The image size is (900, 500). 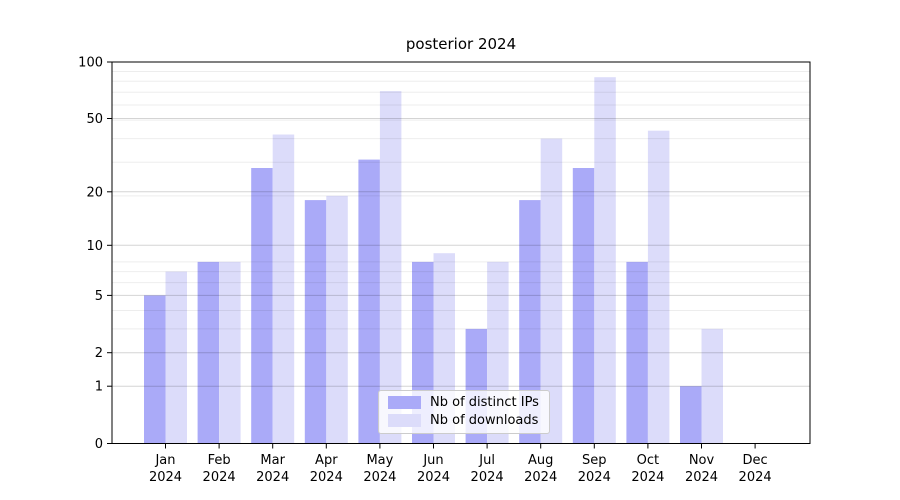 I want to click on x-tick-label-month: Dec, so click(x=755, y=460).